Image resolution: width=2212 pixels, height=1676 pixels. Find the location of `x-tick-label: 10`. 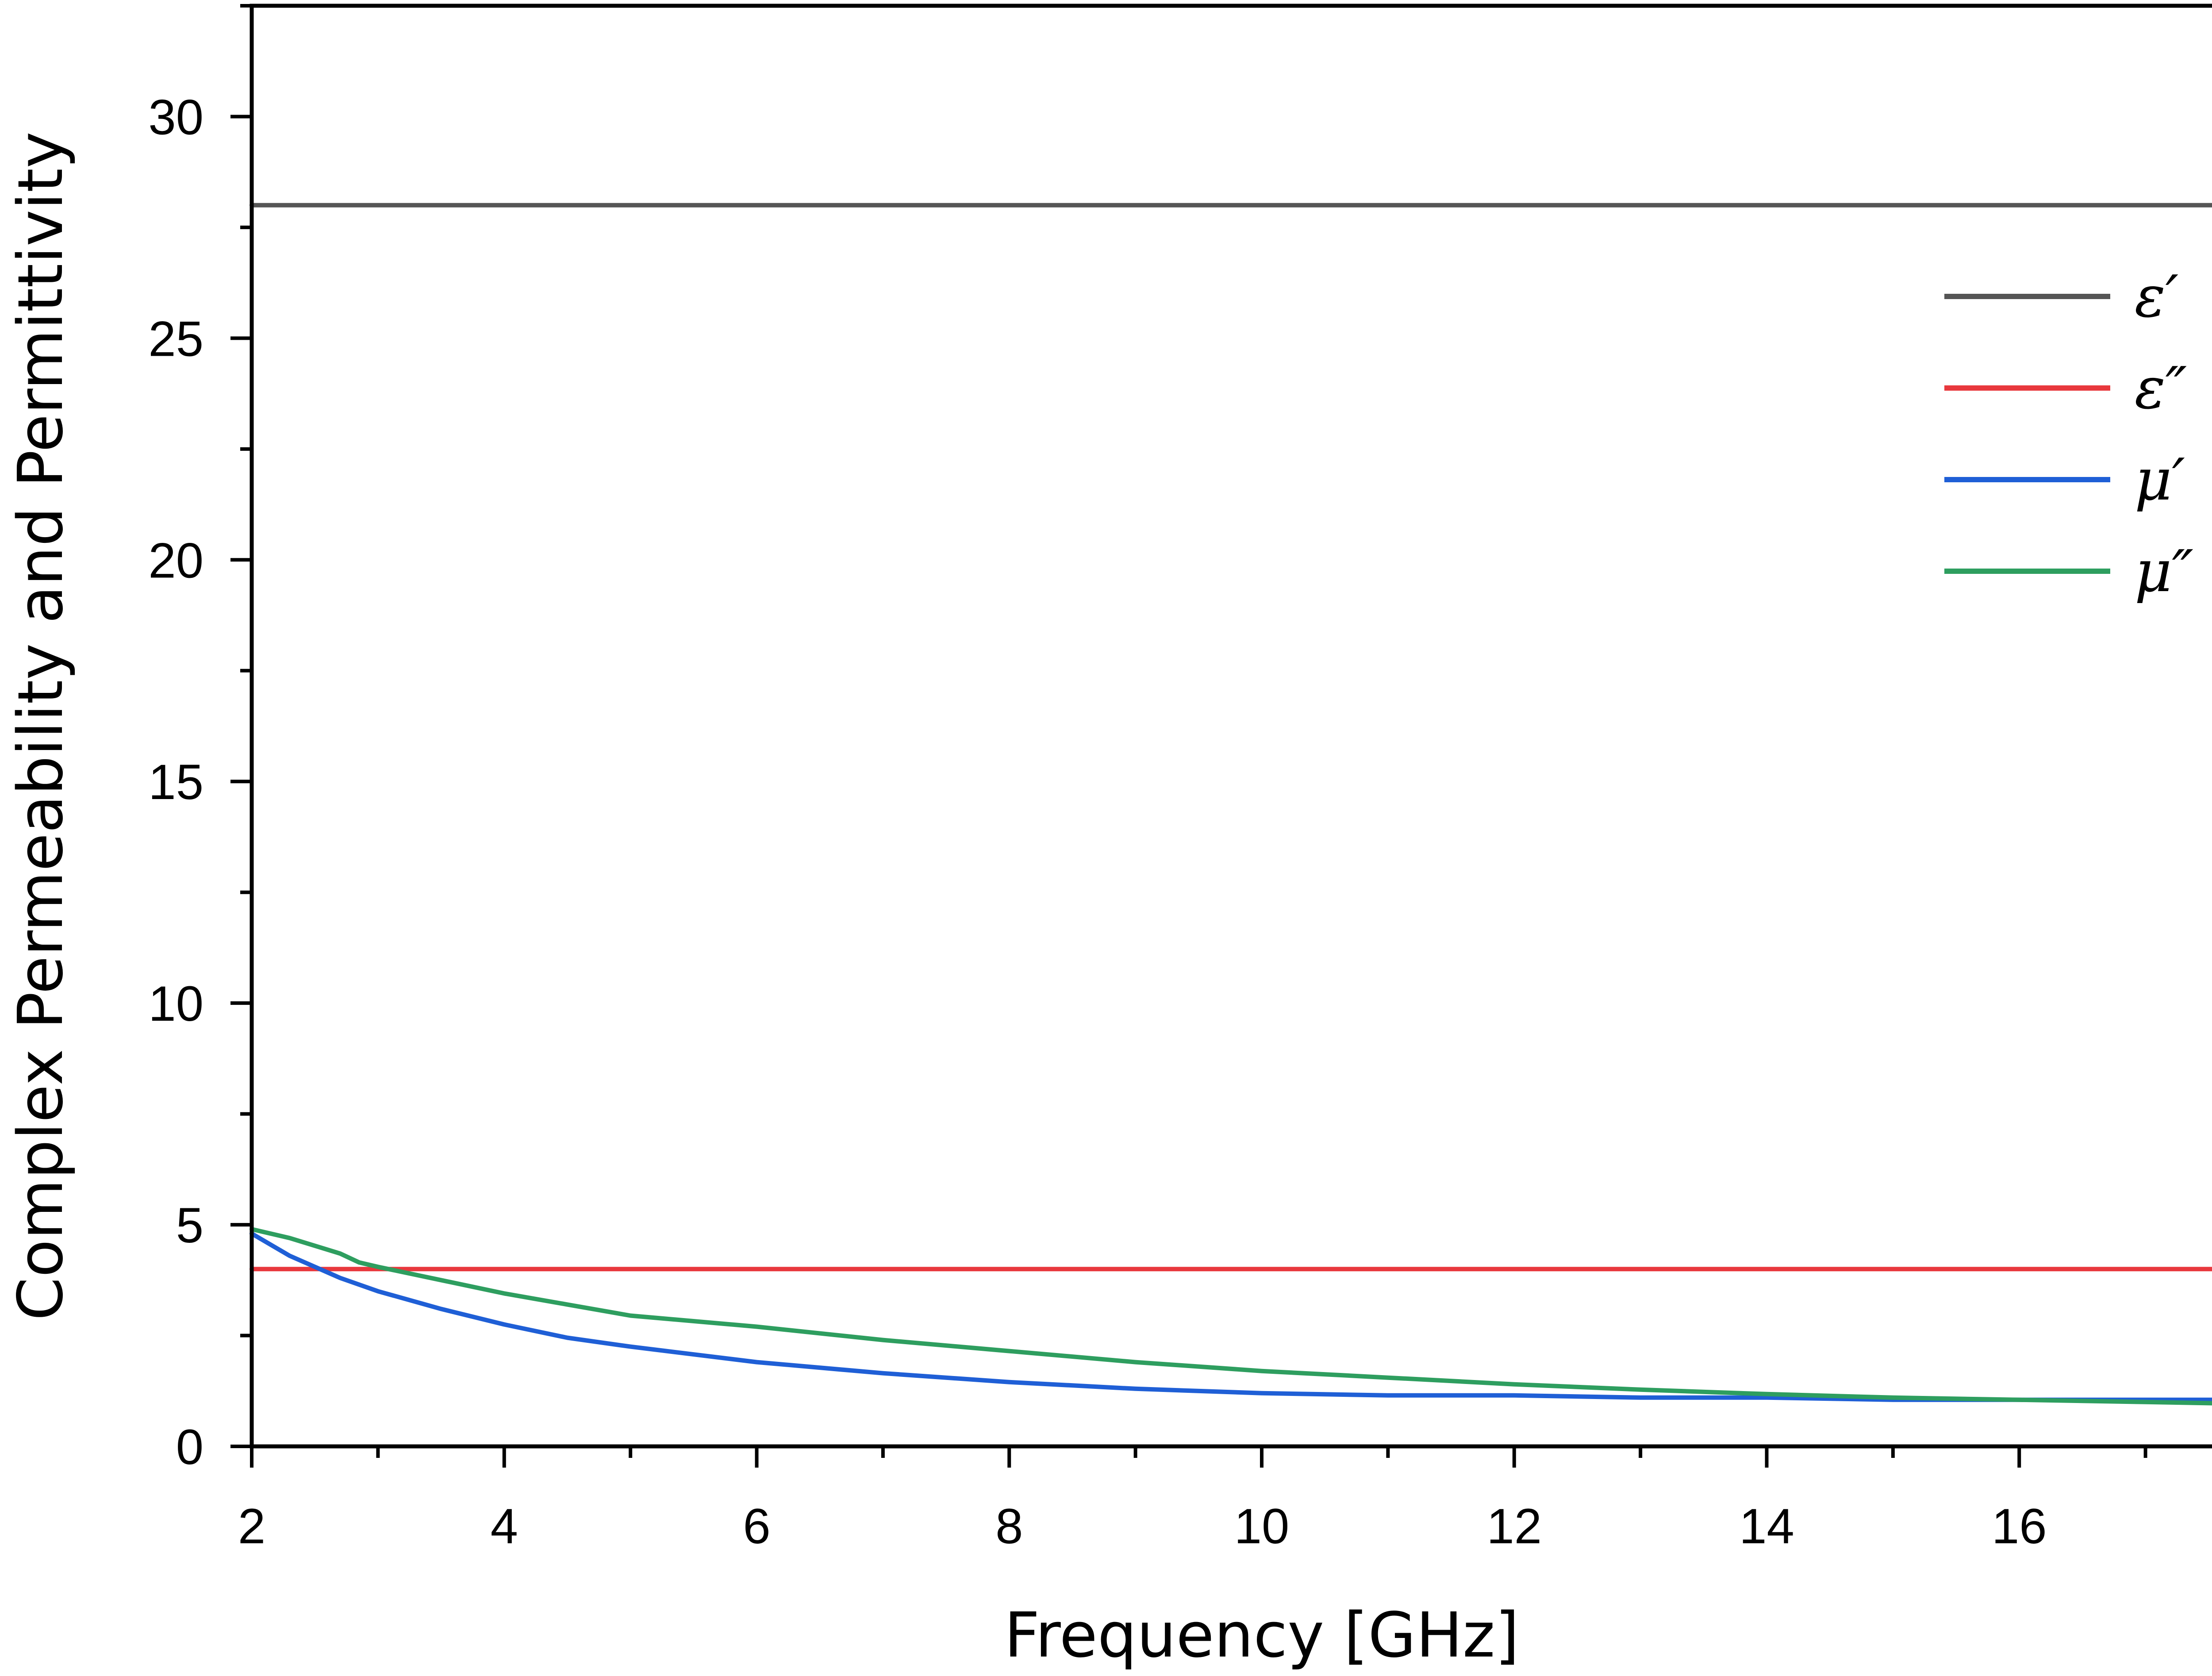

x-tick-label: 10 is located at coordinates (1262, 1526).